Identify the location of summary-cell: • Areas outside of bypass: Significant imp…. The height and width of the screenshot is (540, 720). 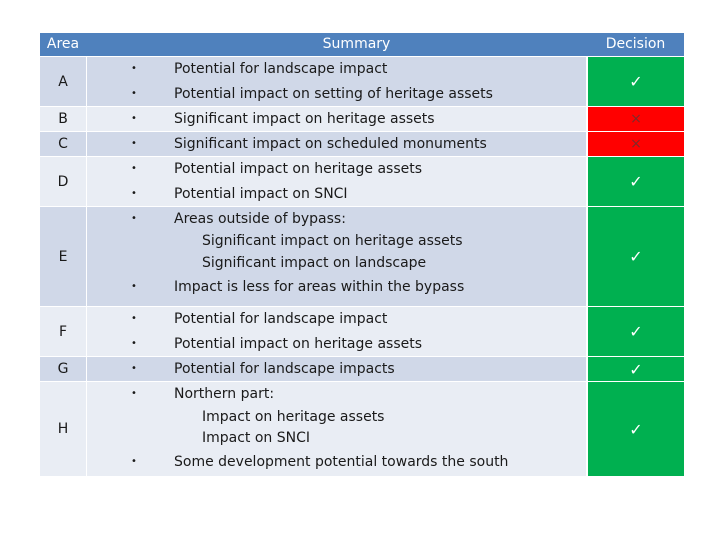
(336, 256).